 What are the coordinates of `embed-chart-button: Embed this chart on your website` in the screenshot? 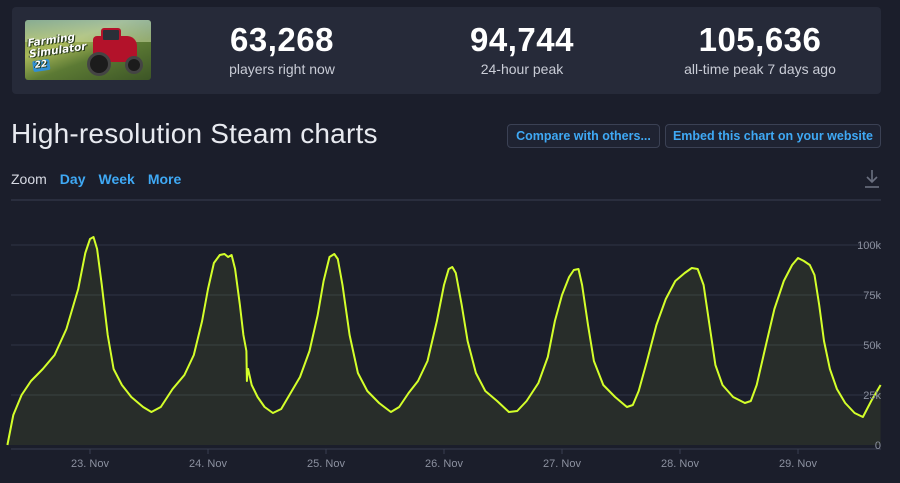 It's located at (773, 136).